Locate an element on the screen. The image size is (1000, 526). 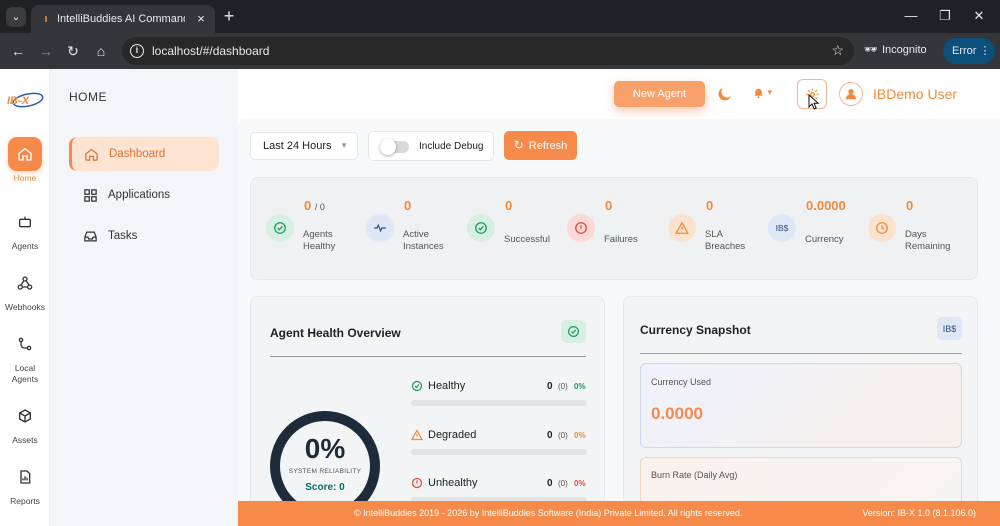
rail-item-reports: Reports is located at coordinates (25, 483).